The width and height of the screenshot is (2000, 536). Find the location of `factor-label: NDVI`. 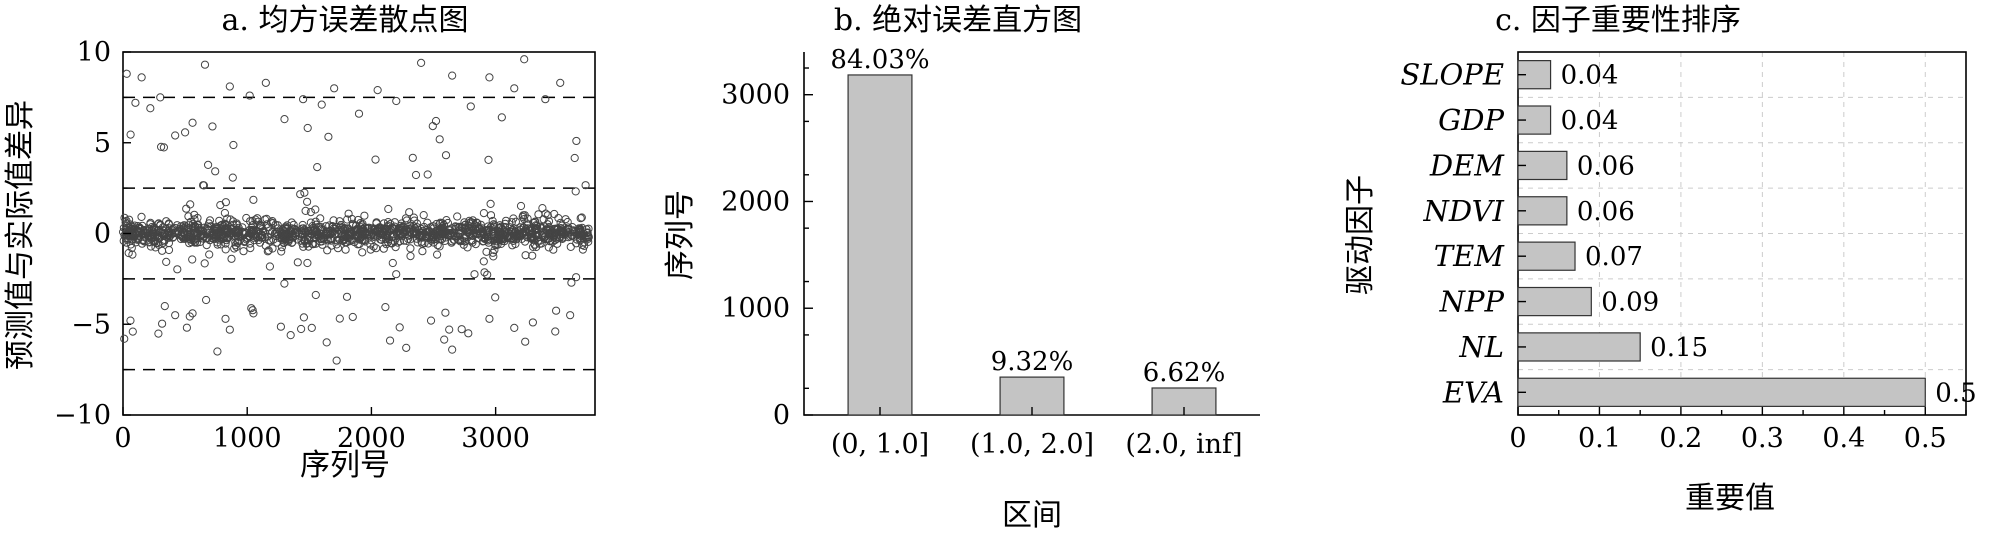

factor-label: NDVI is located at coordinates (1463, 211).